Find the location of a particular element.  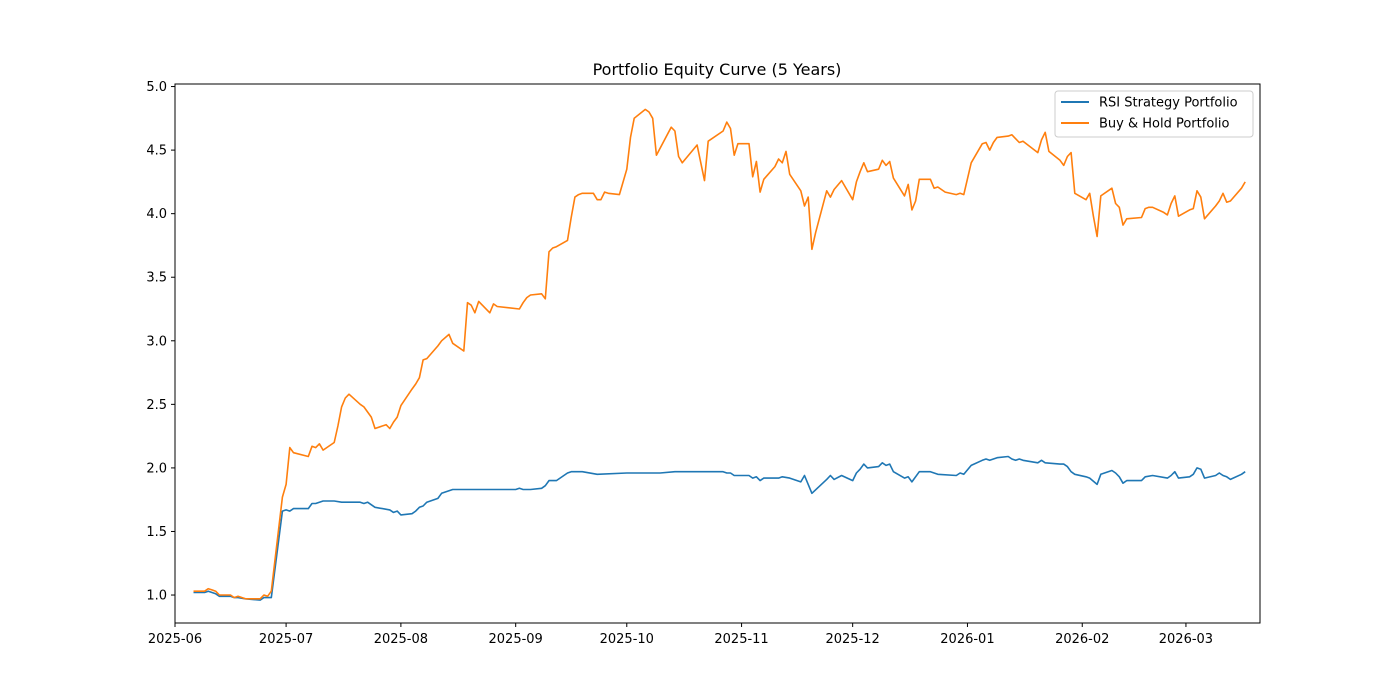

legend-label: Buy & Hold Portfolio is located at coordinates (1164, 124).